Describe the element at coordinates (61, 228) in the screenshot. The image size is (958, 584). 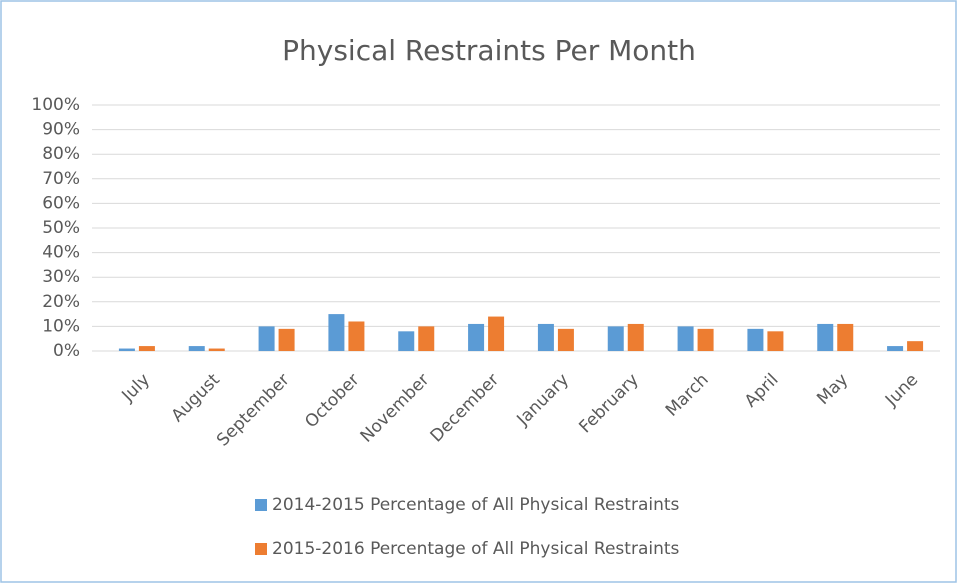
I see `y-tick-label: 50%` at that location.